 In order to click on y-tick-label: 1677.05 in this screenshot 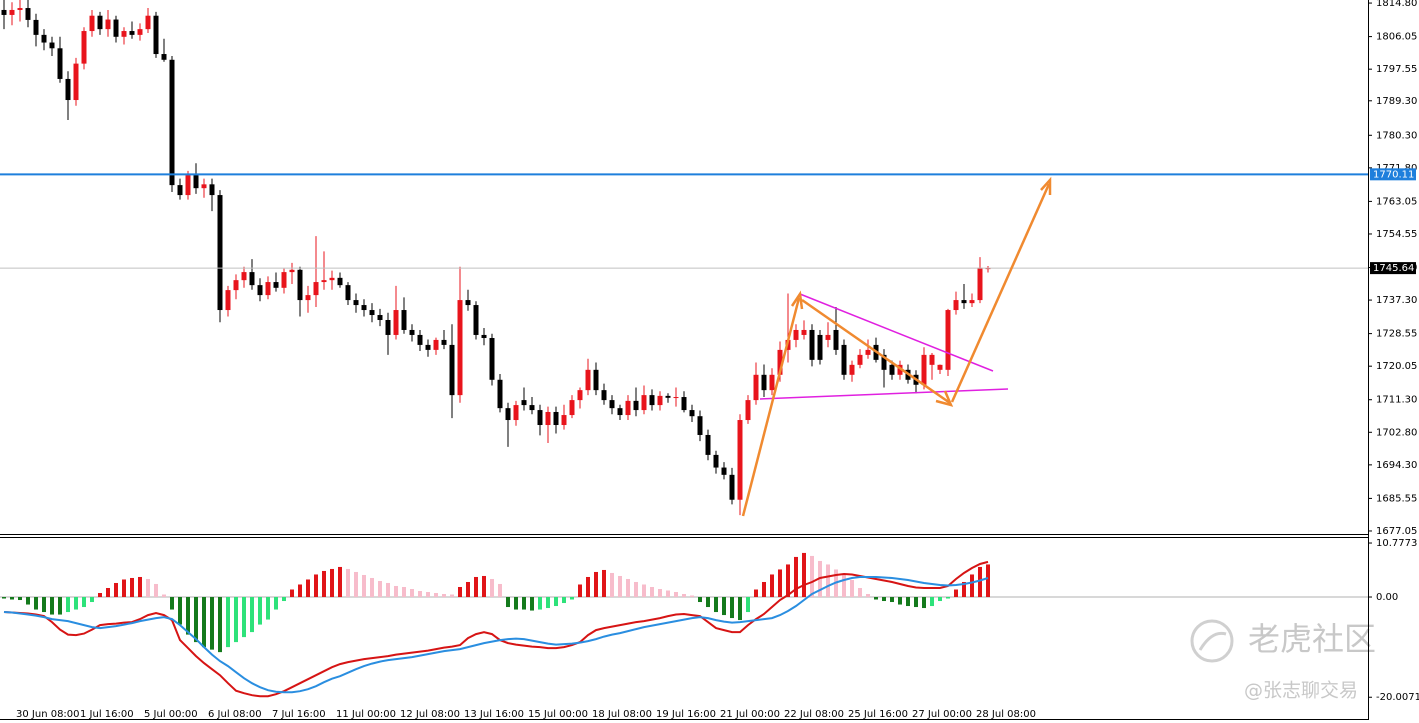, I will do `click(1396, 531)`.